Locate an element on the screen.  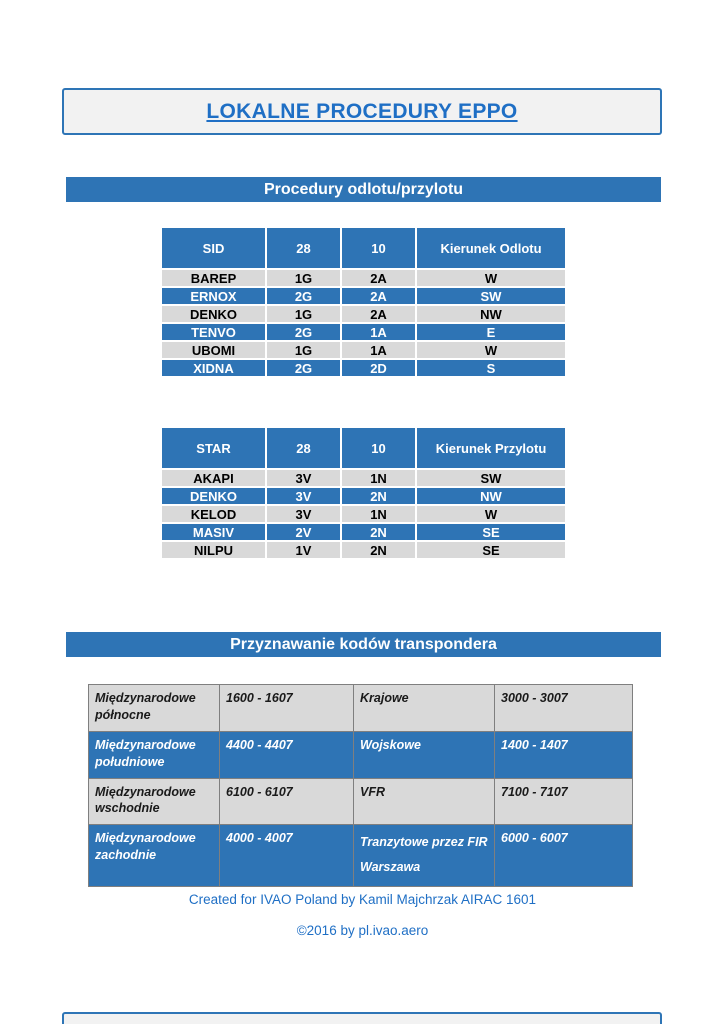
table-row: AKAPI 3V 1N SW is located at coordinates (363, 478).